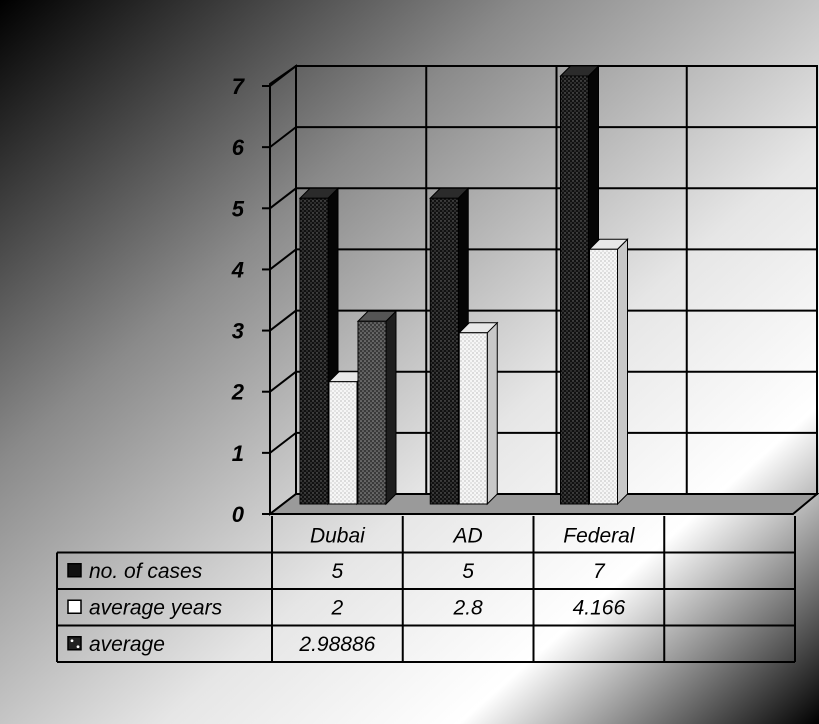 Image resolution: width=819 pixels, height=724 pixels. I want to click on table-cell: 2.8, so click(468, 607).